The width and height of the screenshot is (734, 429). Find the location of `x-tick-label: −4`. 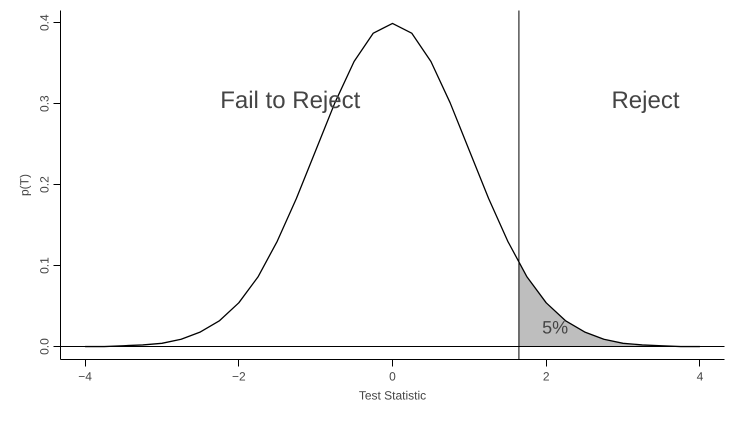

x-tick-label: −4 is located at coordinates (85, 377).